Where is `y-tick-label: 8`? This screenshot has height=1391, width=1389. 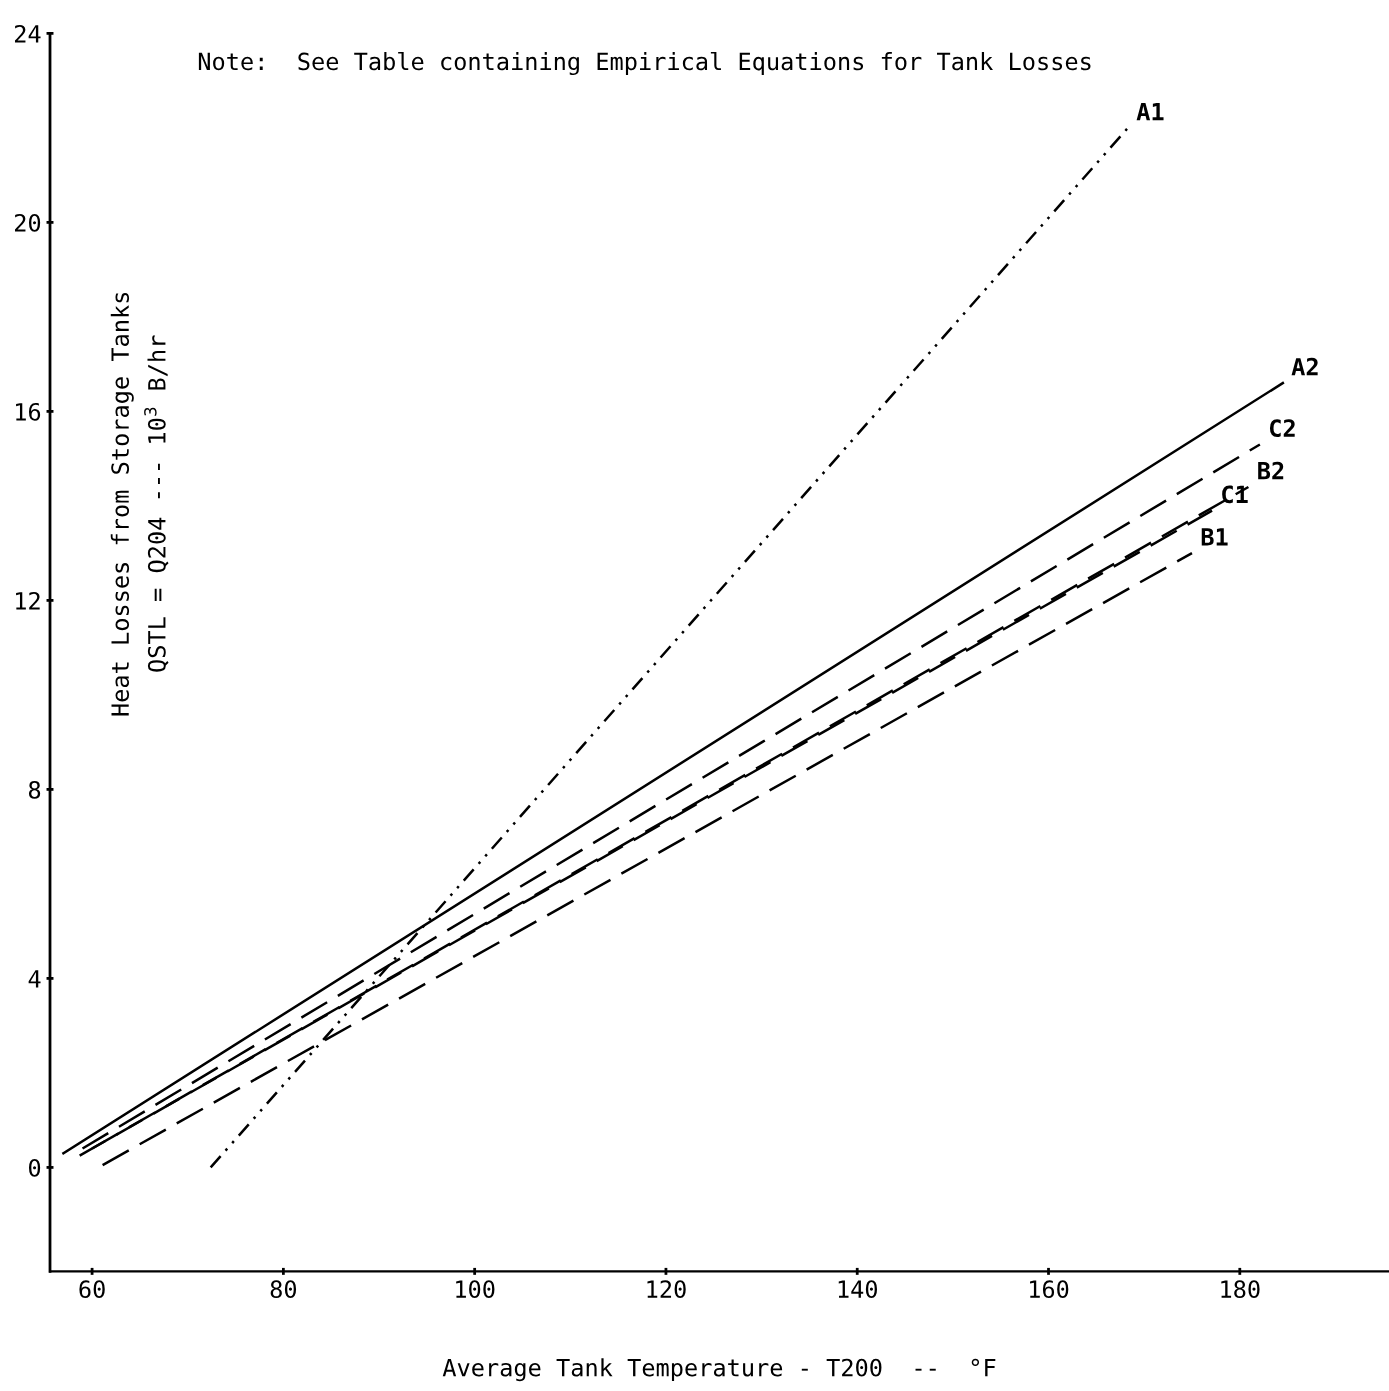
y-tick-label: 8 is located at coordinates (34, 789).